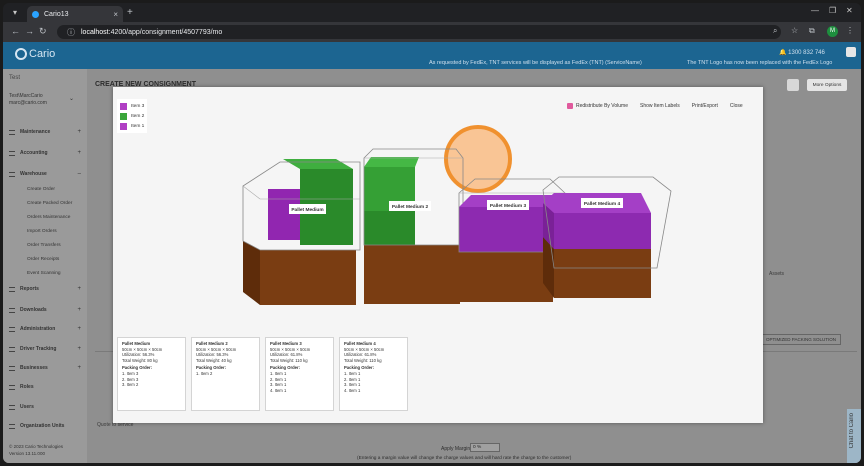  I want to click on favicon-icon, so click(35, 14).